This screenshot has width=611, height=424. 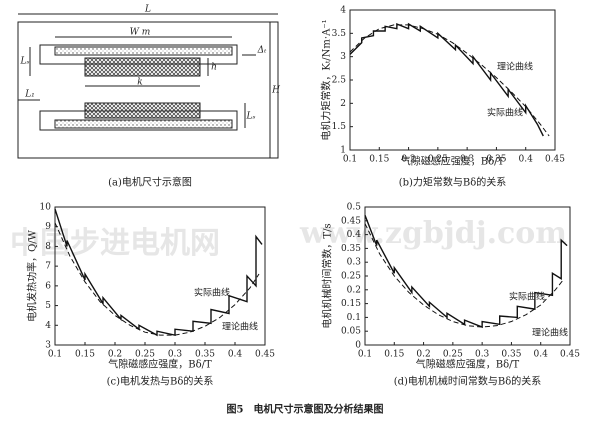 I want to click on y-tick-label: 0.05, so click(x=351, y=332).